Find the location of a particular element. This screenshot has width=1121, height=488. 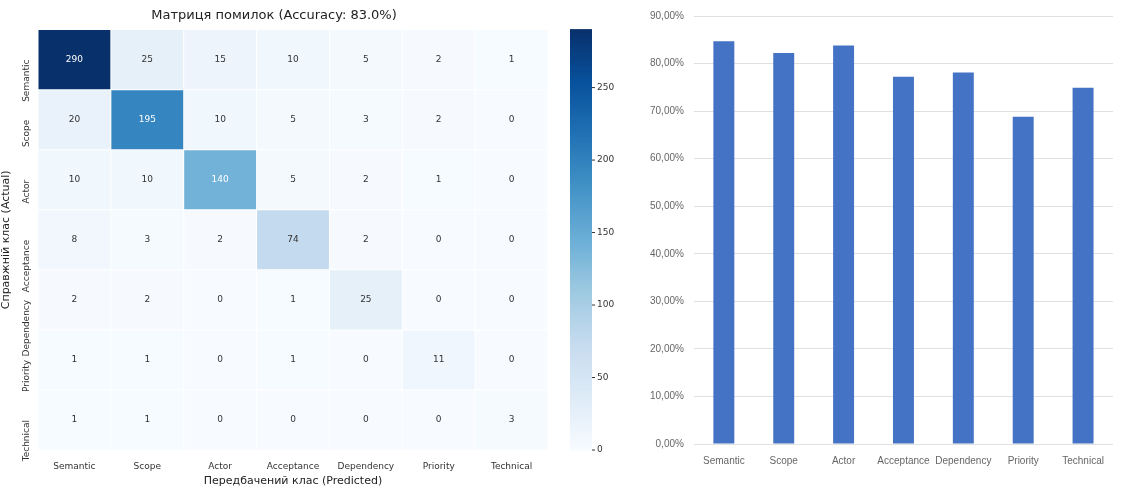

y-tick-label: Priority is located at coordinates (26, 375).